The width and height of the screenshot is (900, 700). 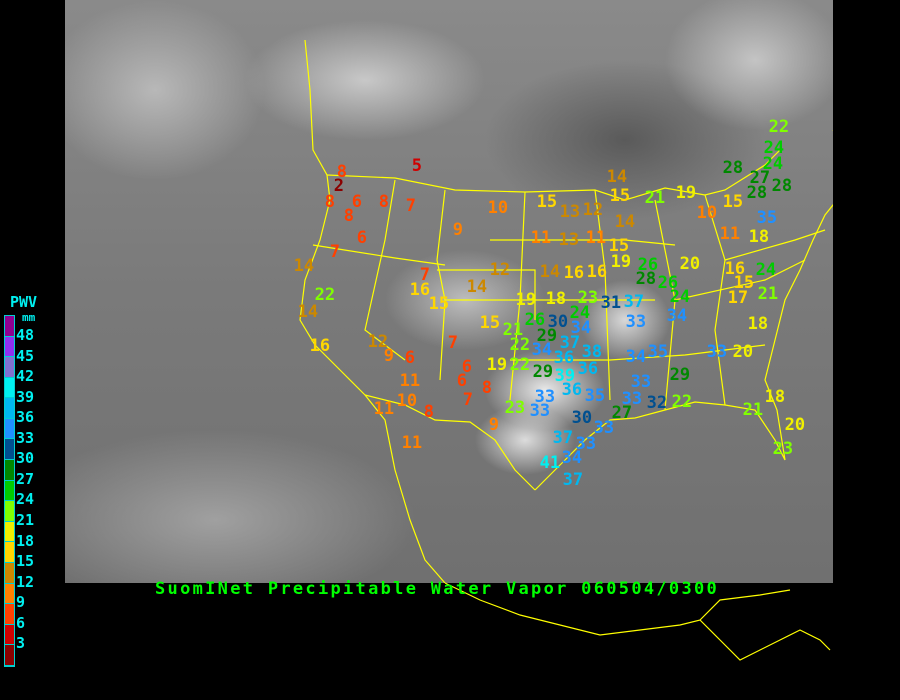 What do you see at coordinates (21, 643) in the screenshot?
I see `legend-tick-label: 3` at bounding box center [21, 643].